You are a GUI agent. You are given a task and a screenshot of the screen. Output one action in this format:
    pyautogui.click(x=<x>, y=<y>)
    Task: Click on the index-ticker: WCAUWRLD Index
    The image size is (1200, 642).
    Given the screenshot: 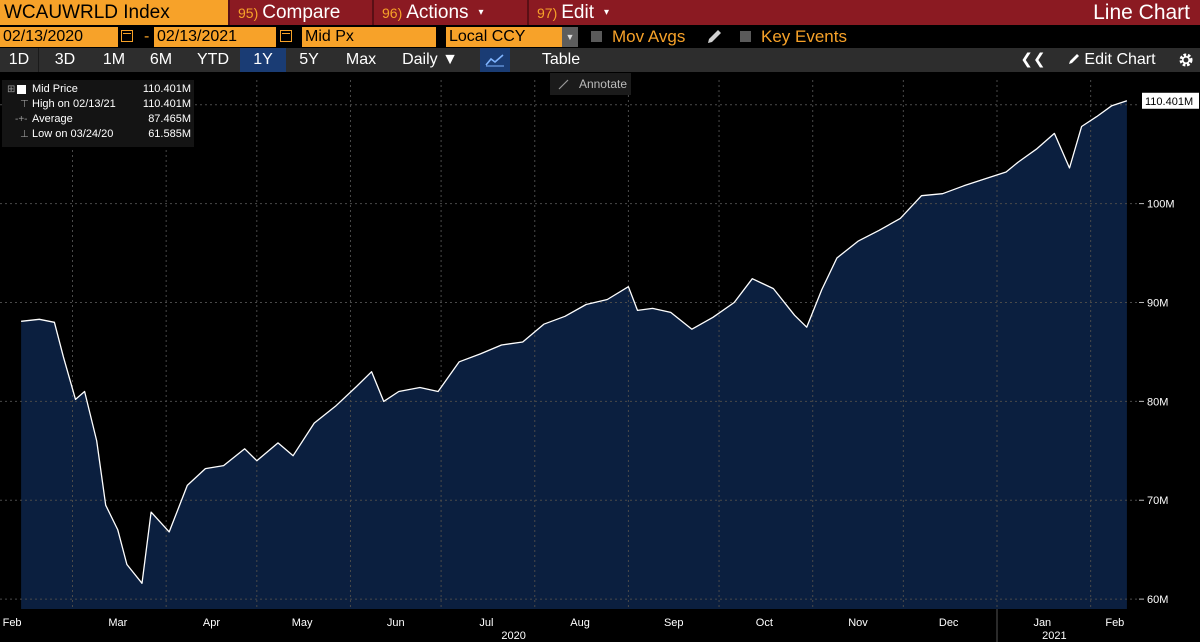 What is the action you would take?
    pyautogui.click(x=114, y=12)
    